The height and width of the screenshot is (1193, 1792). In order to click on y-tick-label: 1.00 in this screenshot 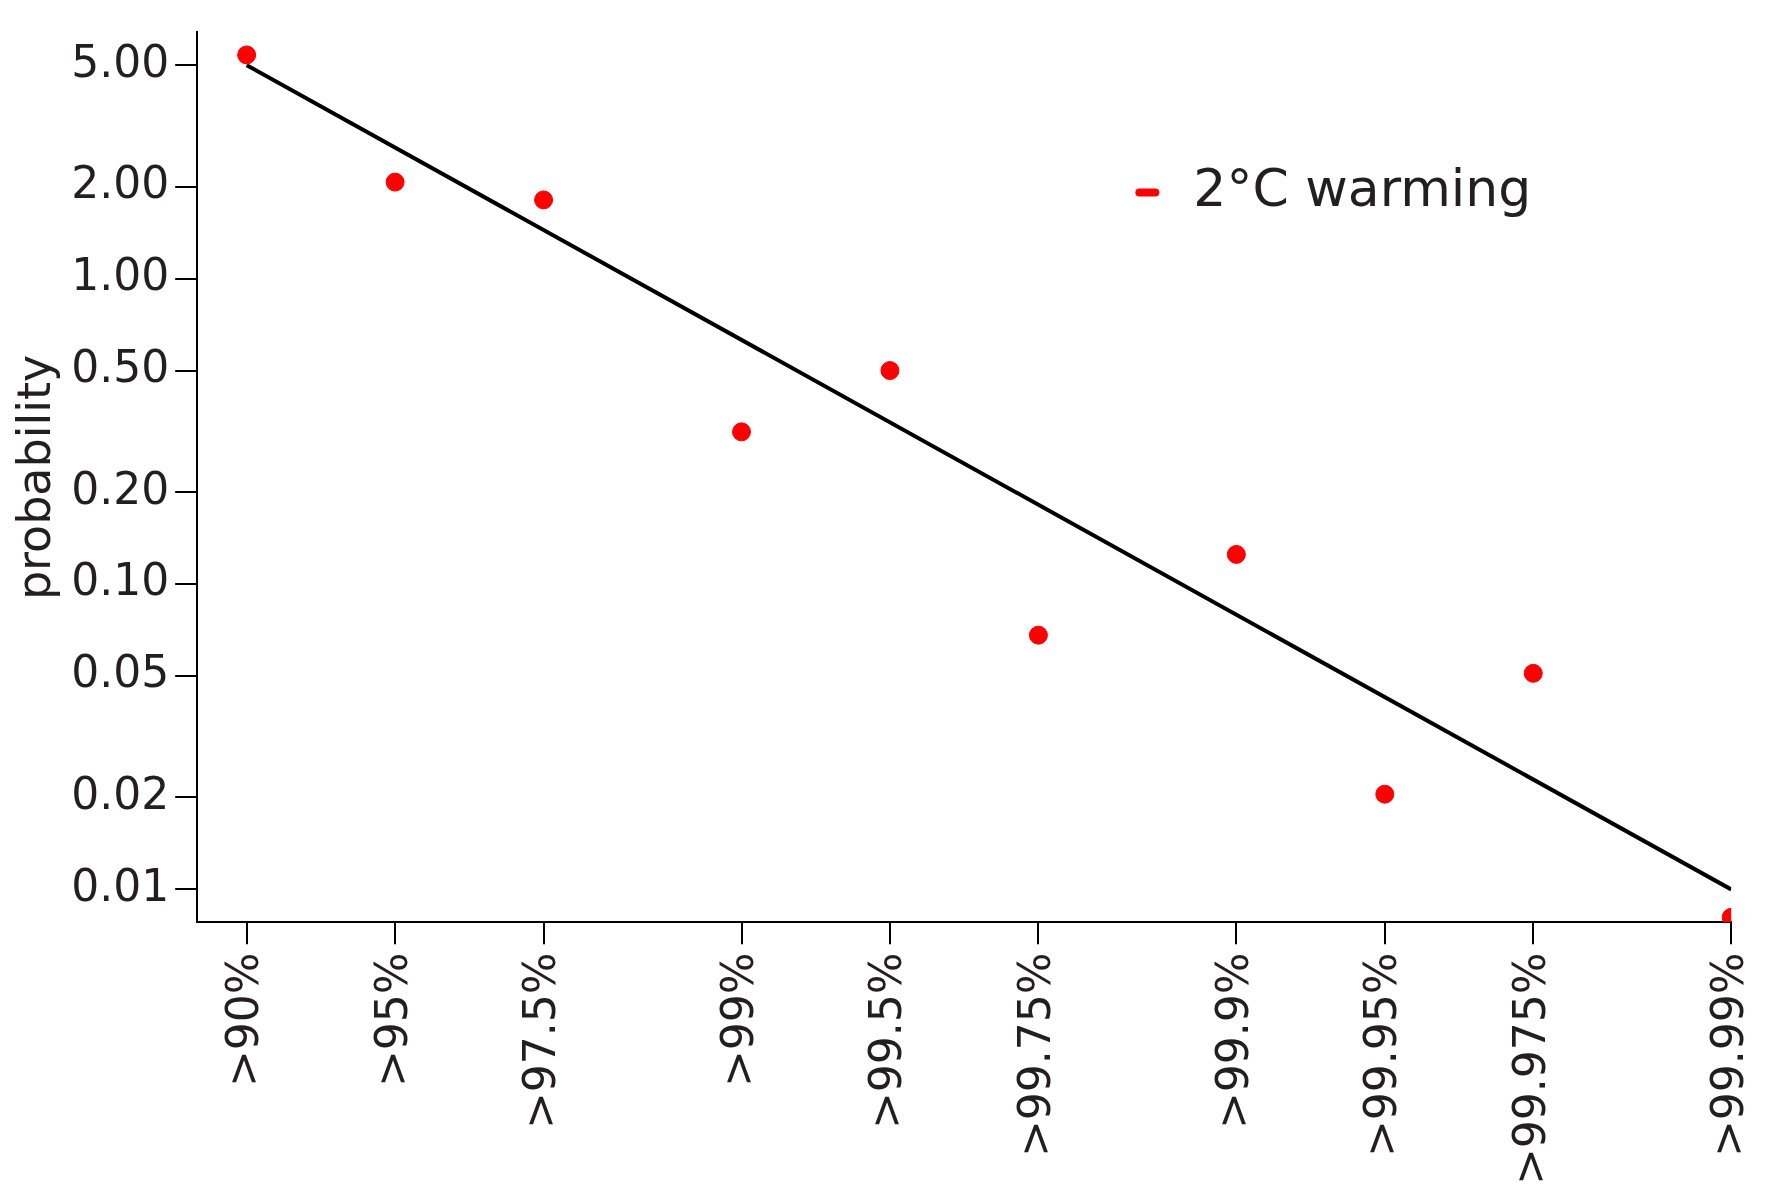, I will do `click(120, 275)`.